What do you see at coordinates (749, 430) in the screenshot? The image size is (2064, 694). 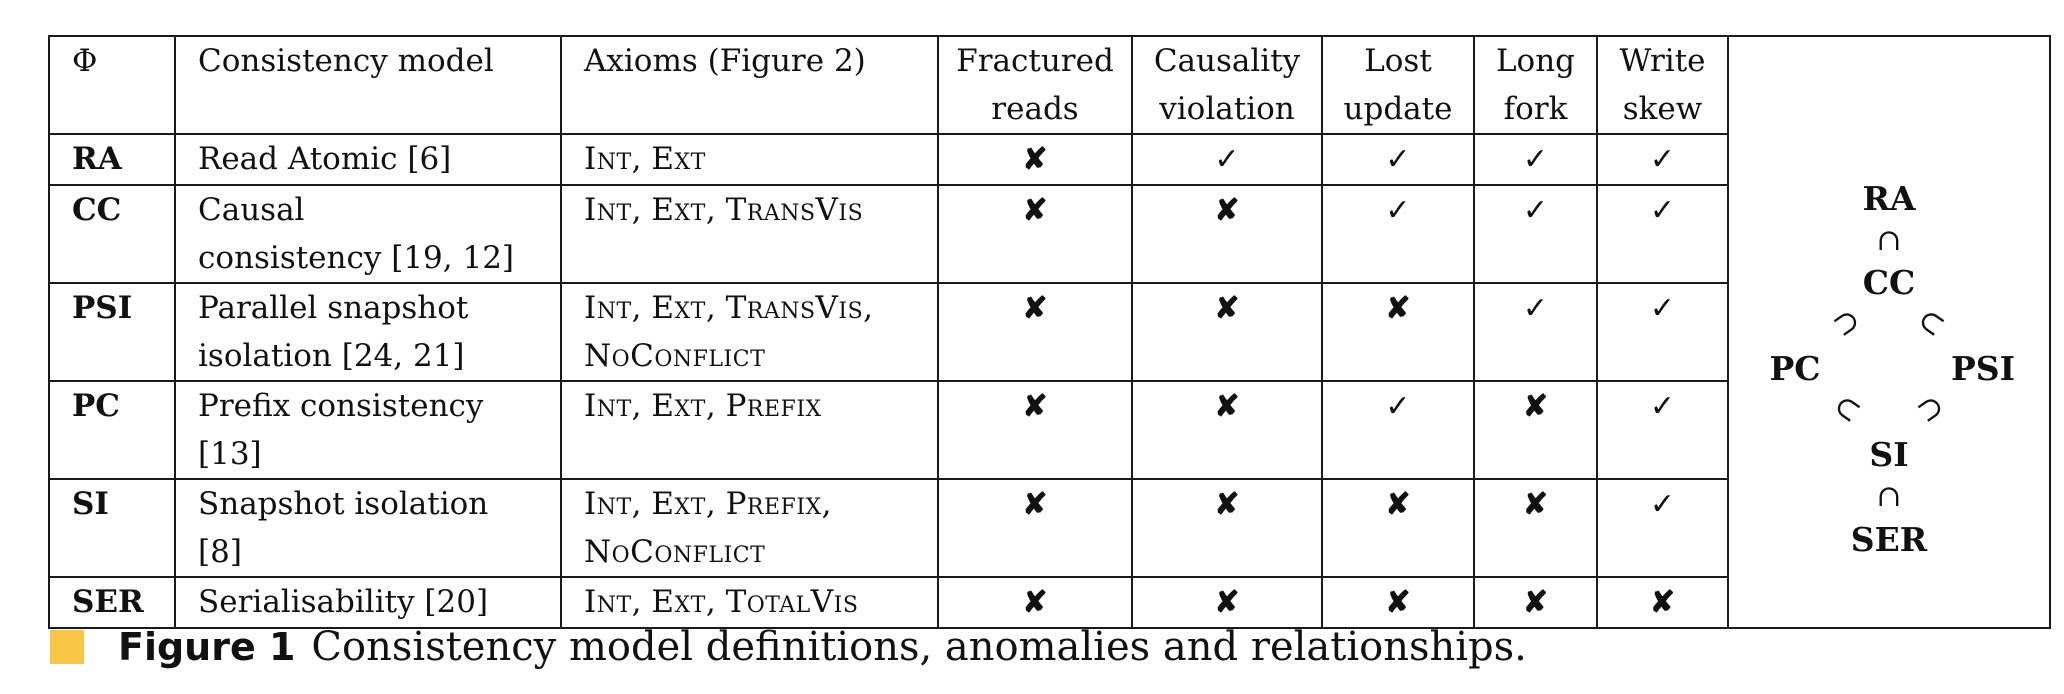 I see `model-axioms: Int, Ext, Prefix` at bounding box center [749, 430].